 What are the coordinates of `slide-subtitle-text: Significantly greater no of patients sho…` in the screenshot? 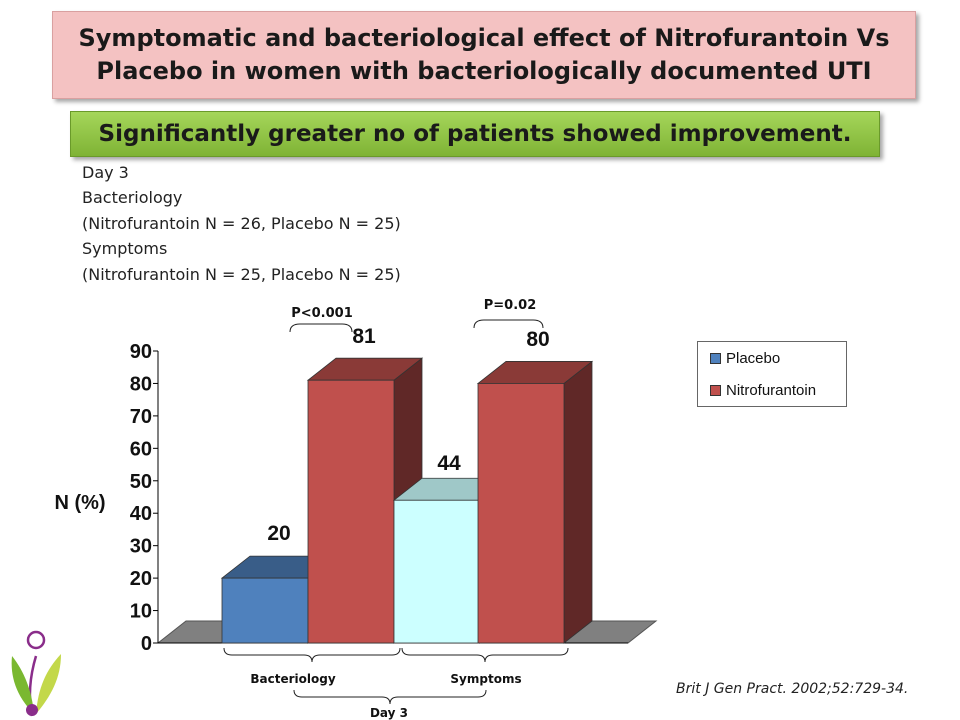 It's located at (475, 134).